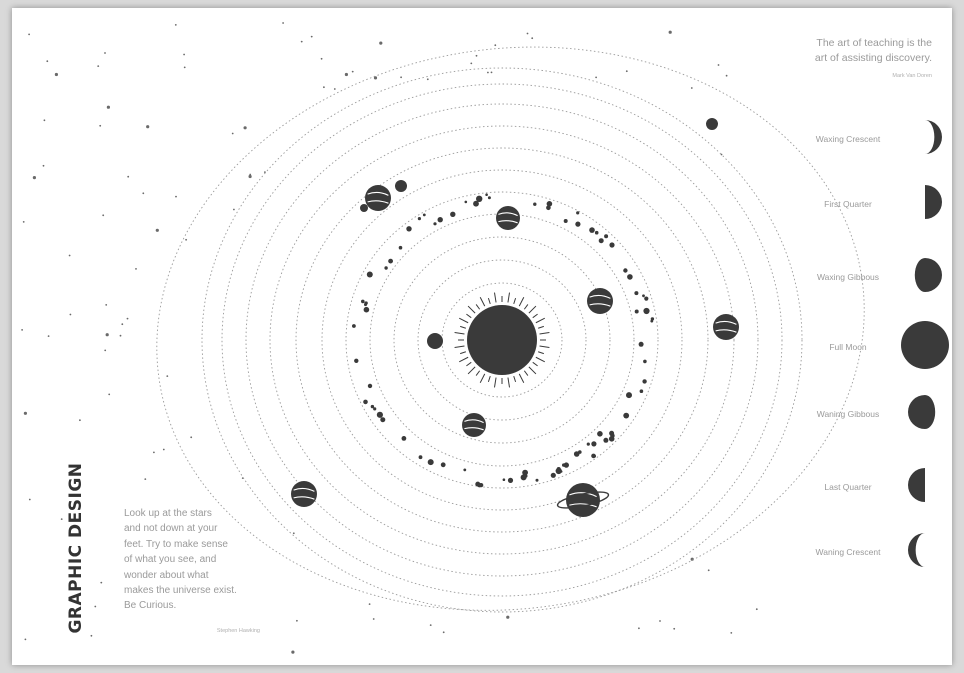 Image resolution: width=964 pixels, height=673 pixels. Describe the element at coordinates (171, 529) in the screenshot. I see `quote-bottom-line: and not down at your` at that location.